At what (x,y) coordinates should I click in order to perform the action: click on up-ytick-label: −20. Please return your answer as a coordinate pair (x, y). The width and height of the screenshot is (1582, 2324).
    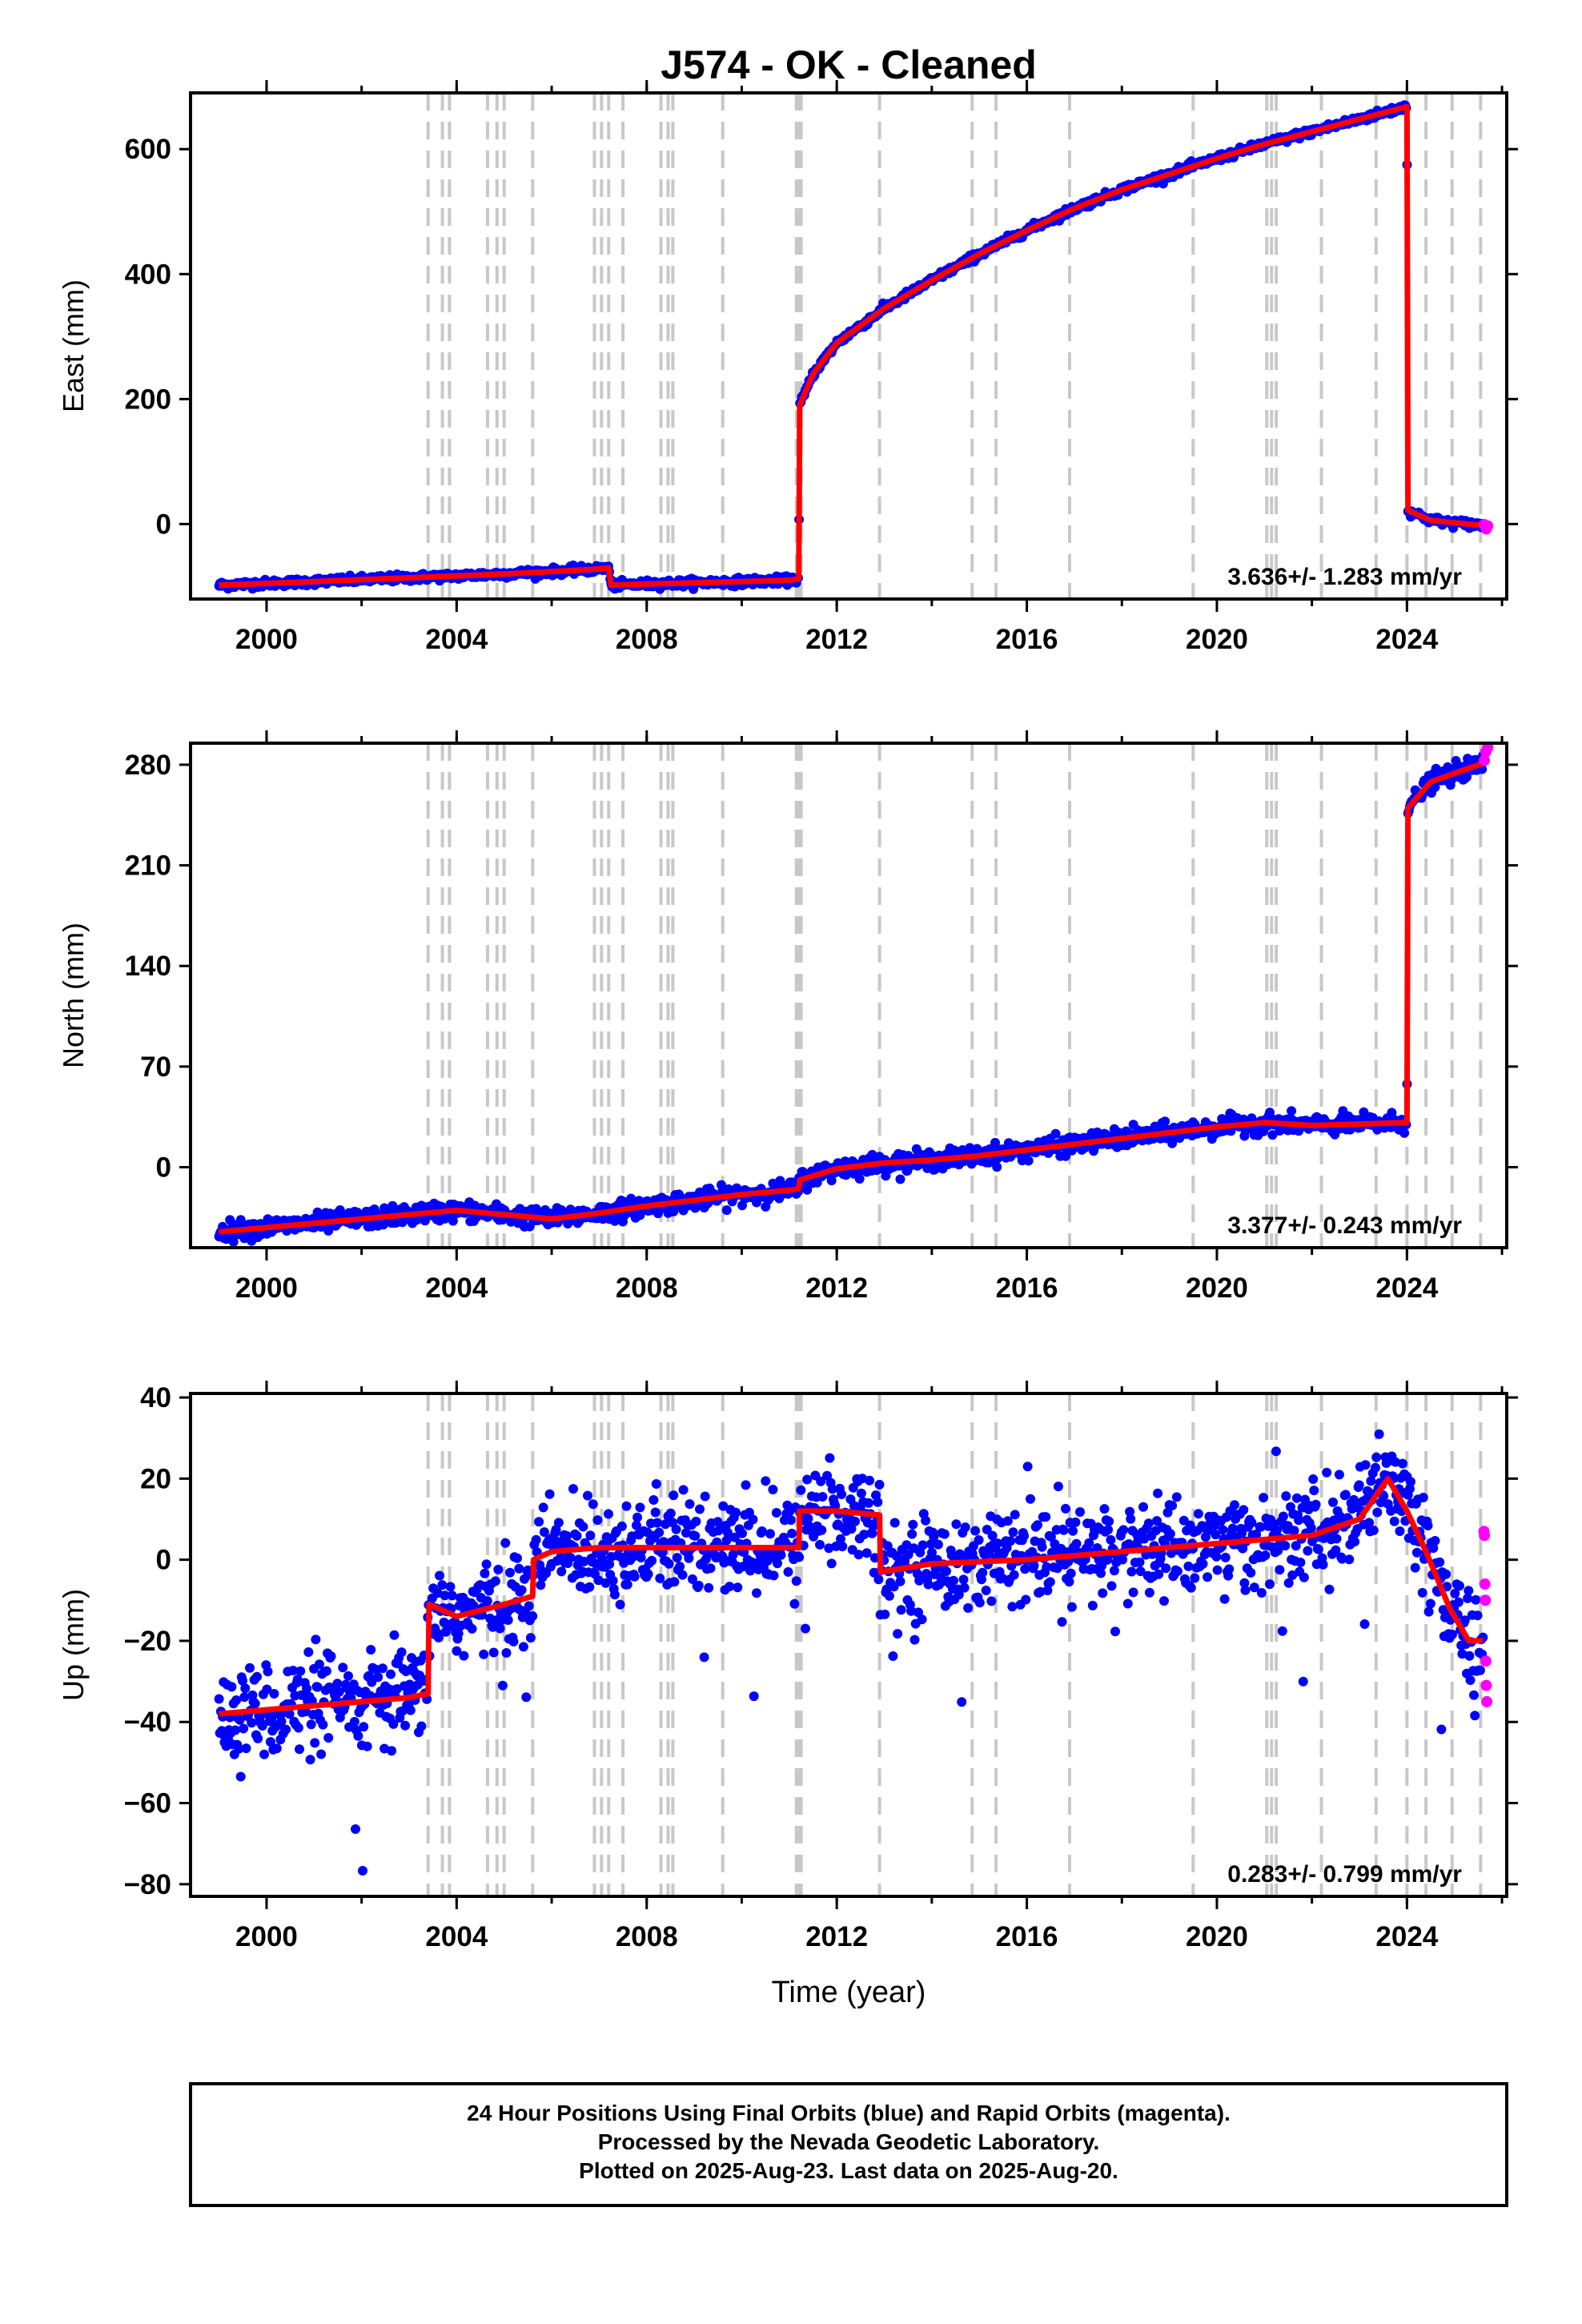
    Looking at the image, I should click on (147, 1642).